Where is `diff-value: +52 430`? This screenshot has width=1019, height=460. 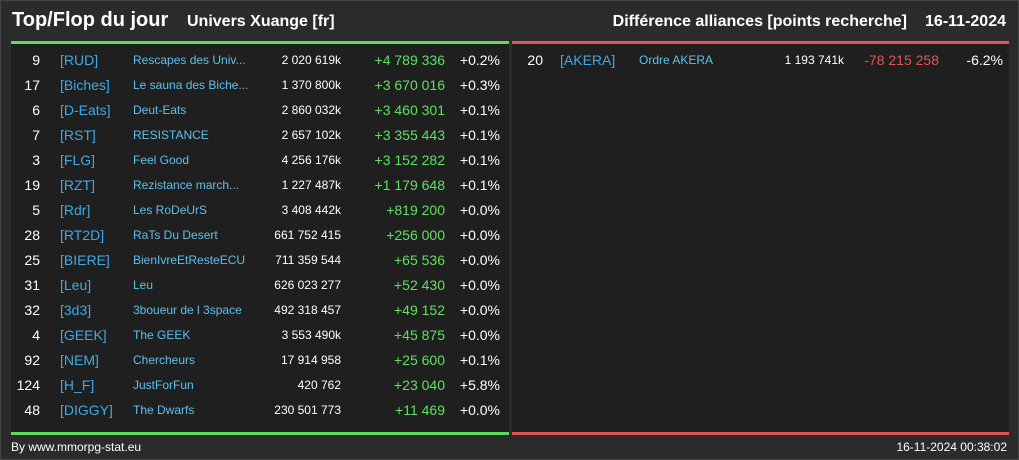
diff-value: +52 430 is located at coordinates (419, 285).